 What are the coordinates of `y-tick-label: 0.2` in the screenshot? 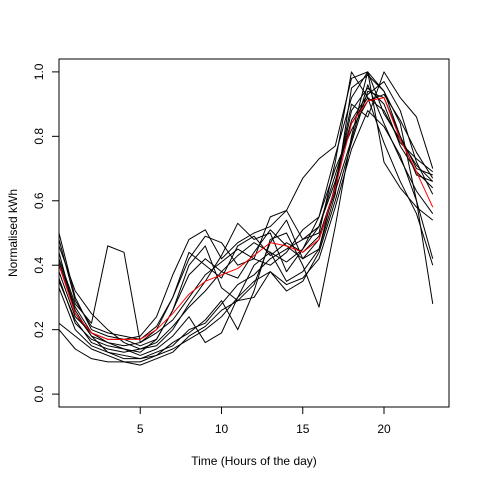 It's located at (39, 329).